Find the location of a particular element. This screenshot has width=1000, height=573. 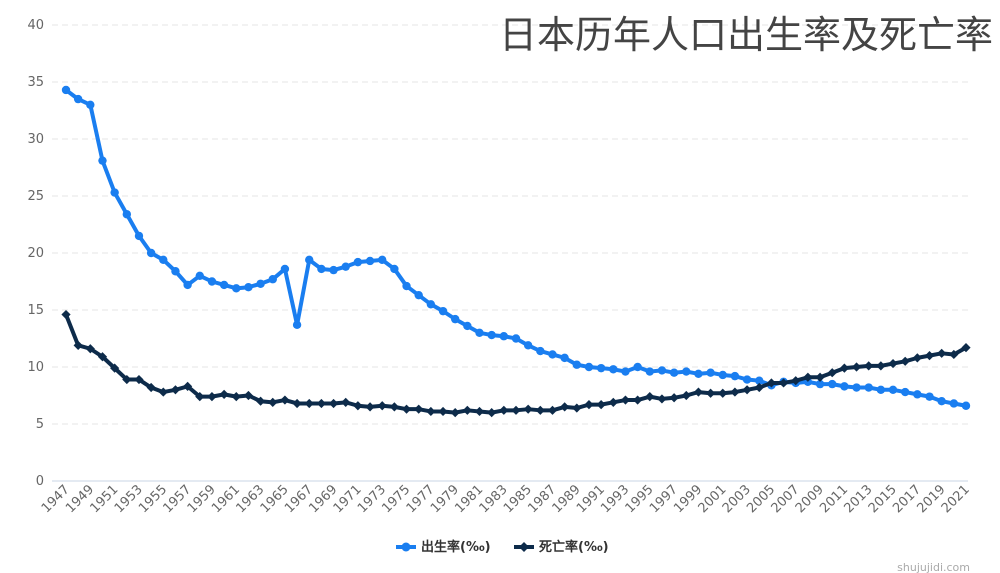

legend-item-death-rate: 死亡率(‰) is located at coordinates (561, 547).